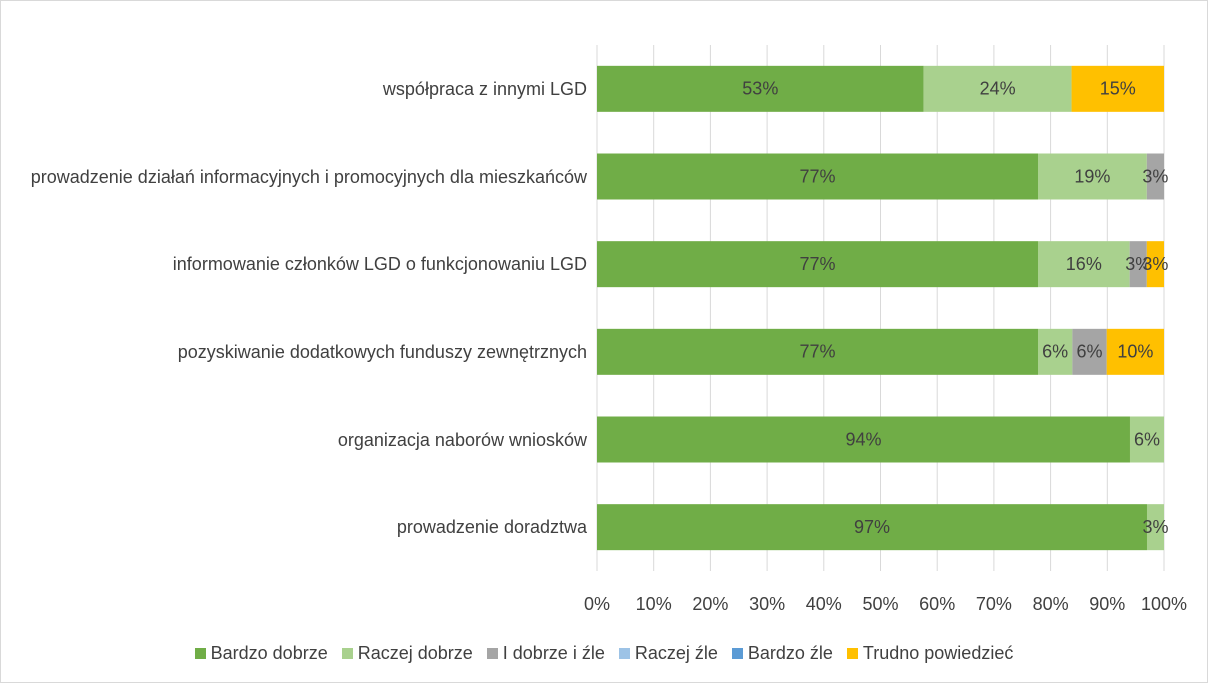 The image size is (1208, 683). I want to click on value-label: 15%, so click(1118, 89).